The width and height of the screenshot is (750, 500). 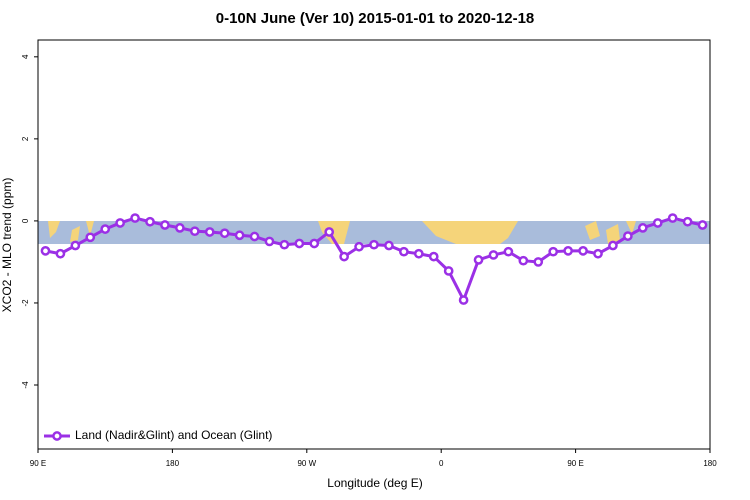 I want to click on legend-marker, so click(x=57, y=436).